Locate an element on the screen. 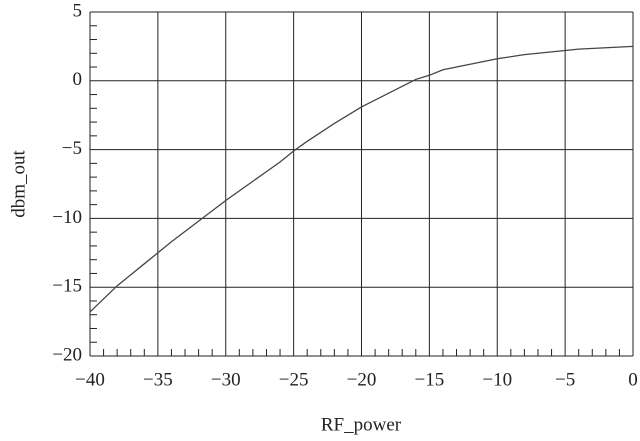 The width and height of the screenshot is (640, 441). x-tick-label: −20 is located at coordinates (362, 379).